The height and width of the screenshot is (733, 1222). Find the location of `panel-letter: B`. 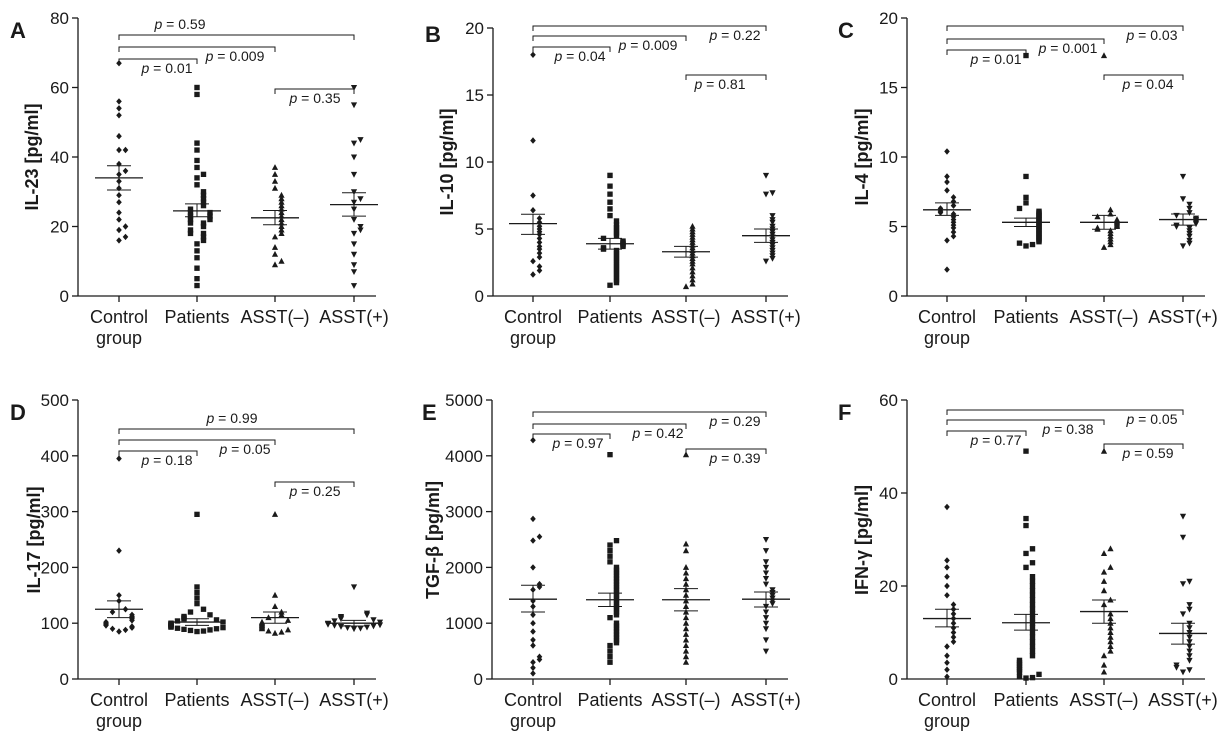

panel-letter: B is located at coordinates (433, 34).